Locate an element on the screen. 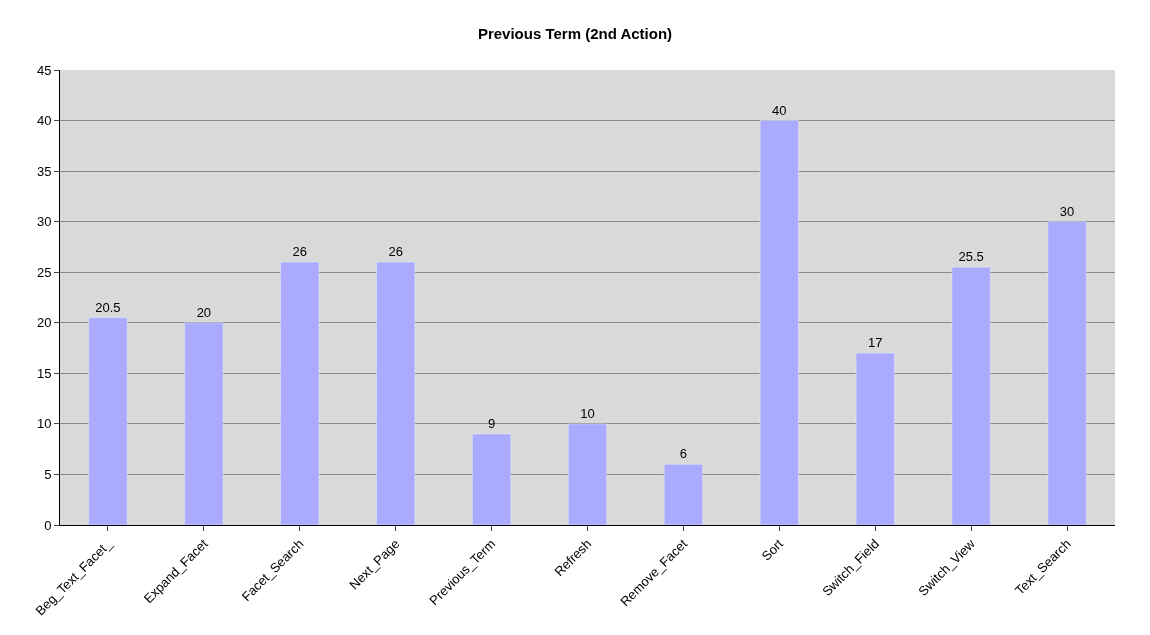 This screenshot has height=635, width=1150. data-label: 6 is located at coordinates (683, 454).